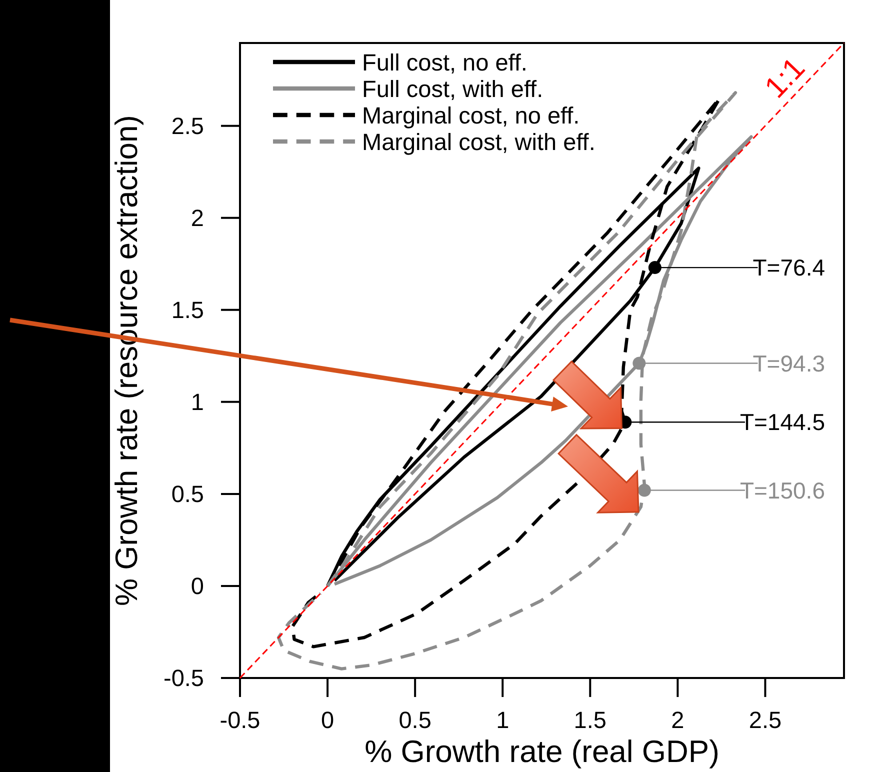 The image size is (879, 772). Describe the element at coordinates (765, 720) in the screenshot. I see `x-tick-label: 2.5` at that location.